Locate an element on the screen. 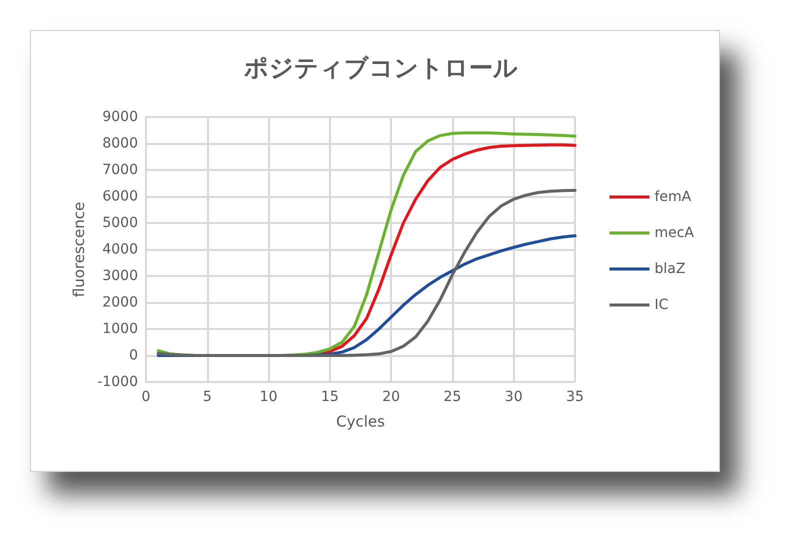 The height and width of the screenshot is (552, 800). y-tick-label: 7000 is located at coordinates (120, 170).